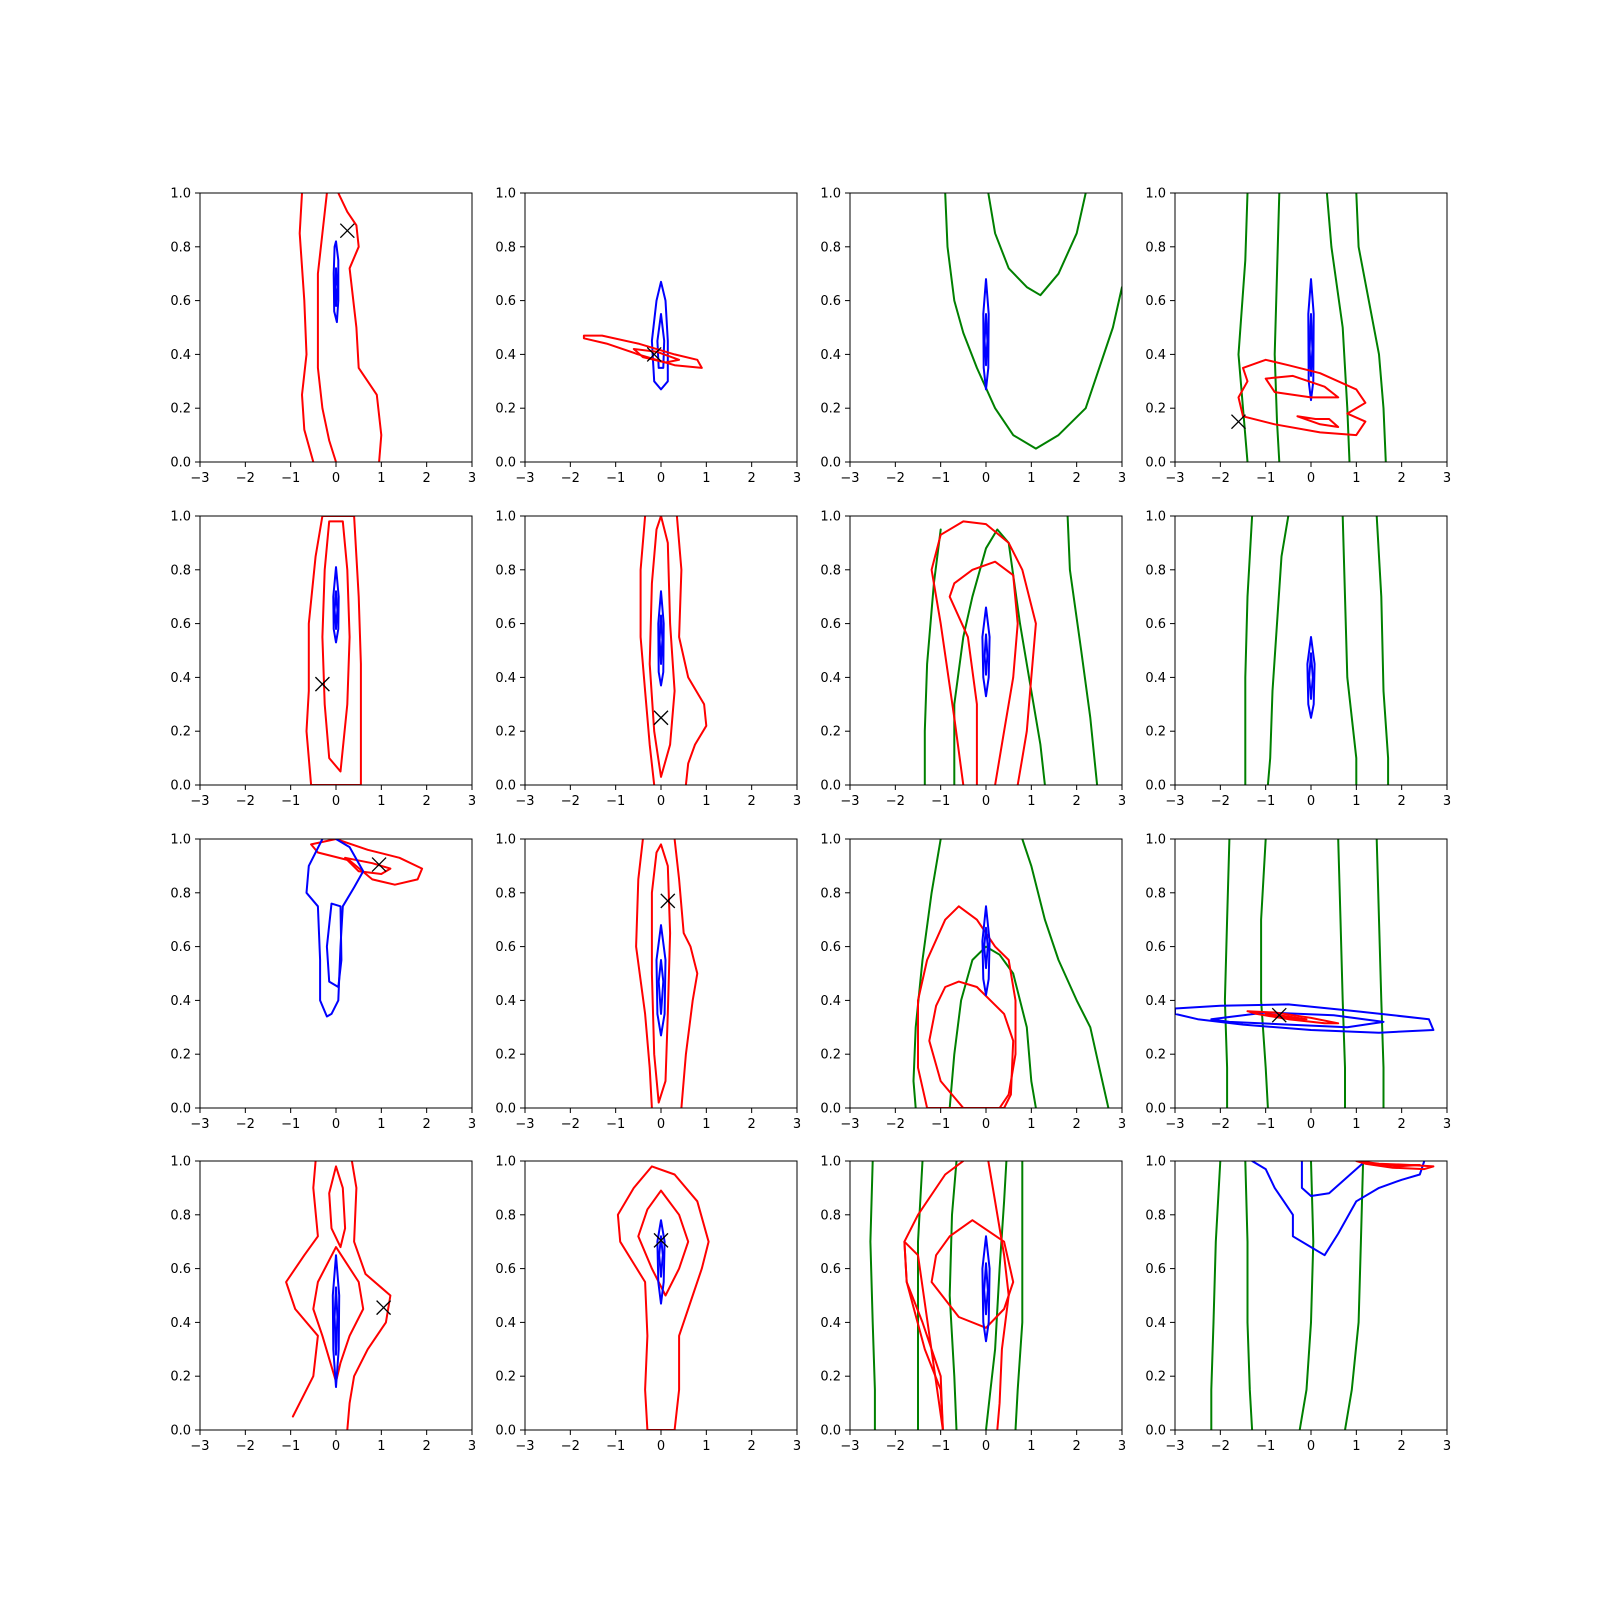  I want to click on subplot-1-3: −3 −2 −1 0 1 2 3 0.0 0.2 0.4 0.6 0.8 1.0, so click(973, 337).